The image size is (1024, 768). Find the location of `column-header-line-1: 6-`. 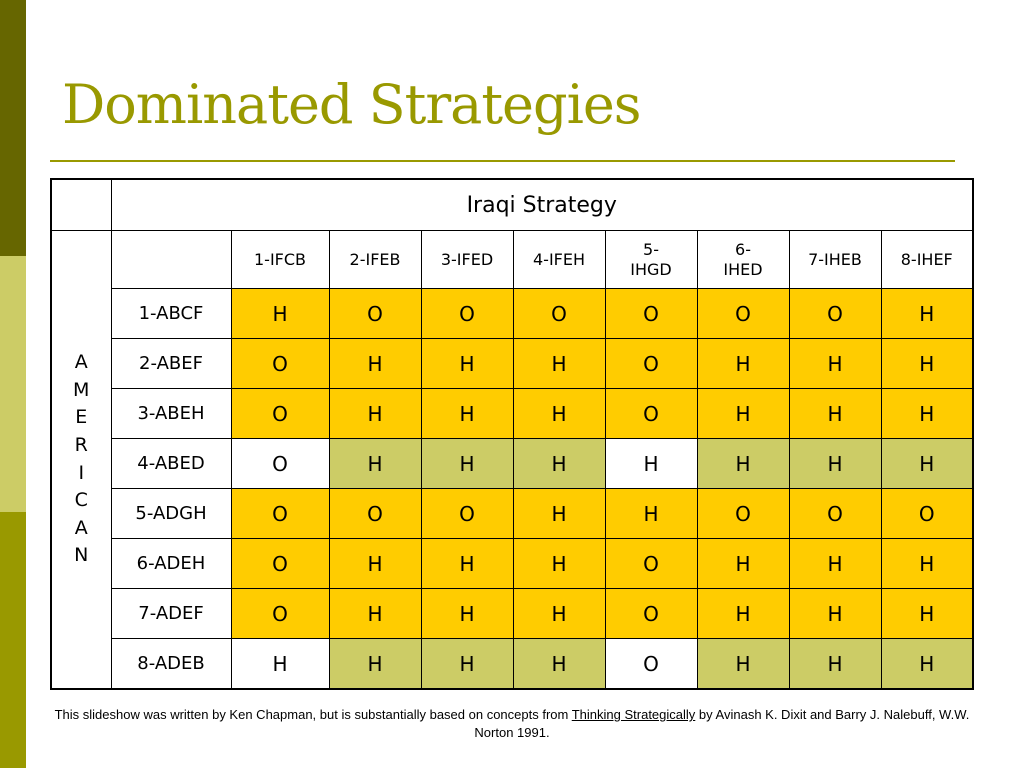

column-header-line-1: 6- is located at coordinates (743, 249).